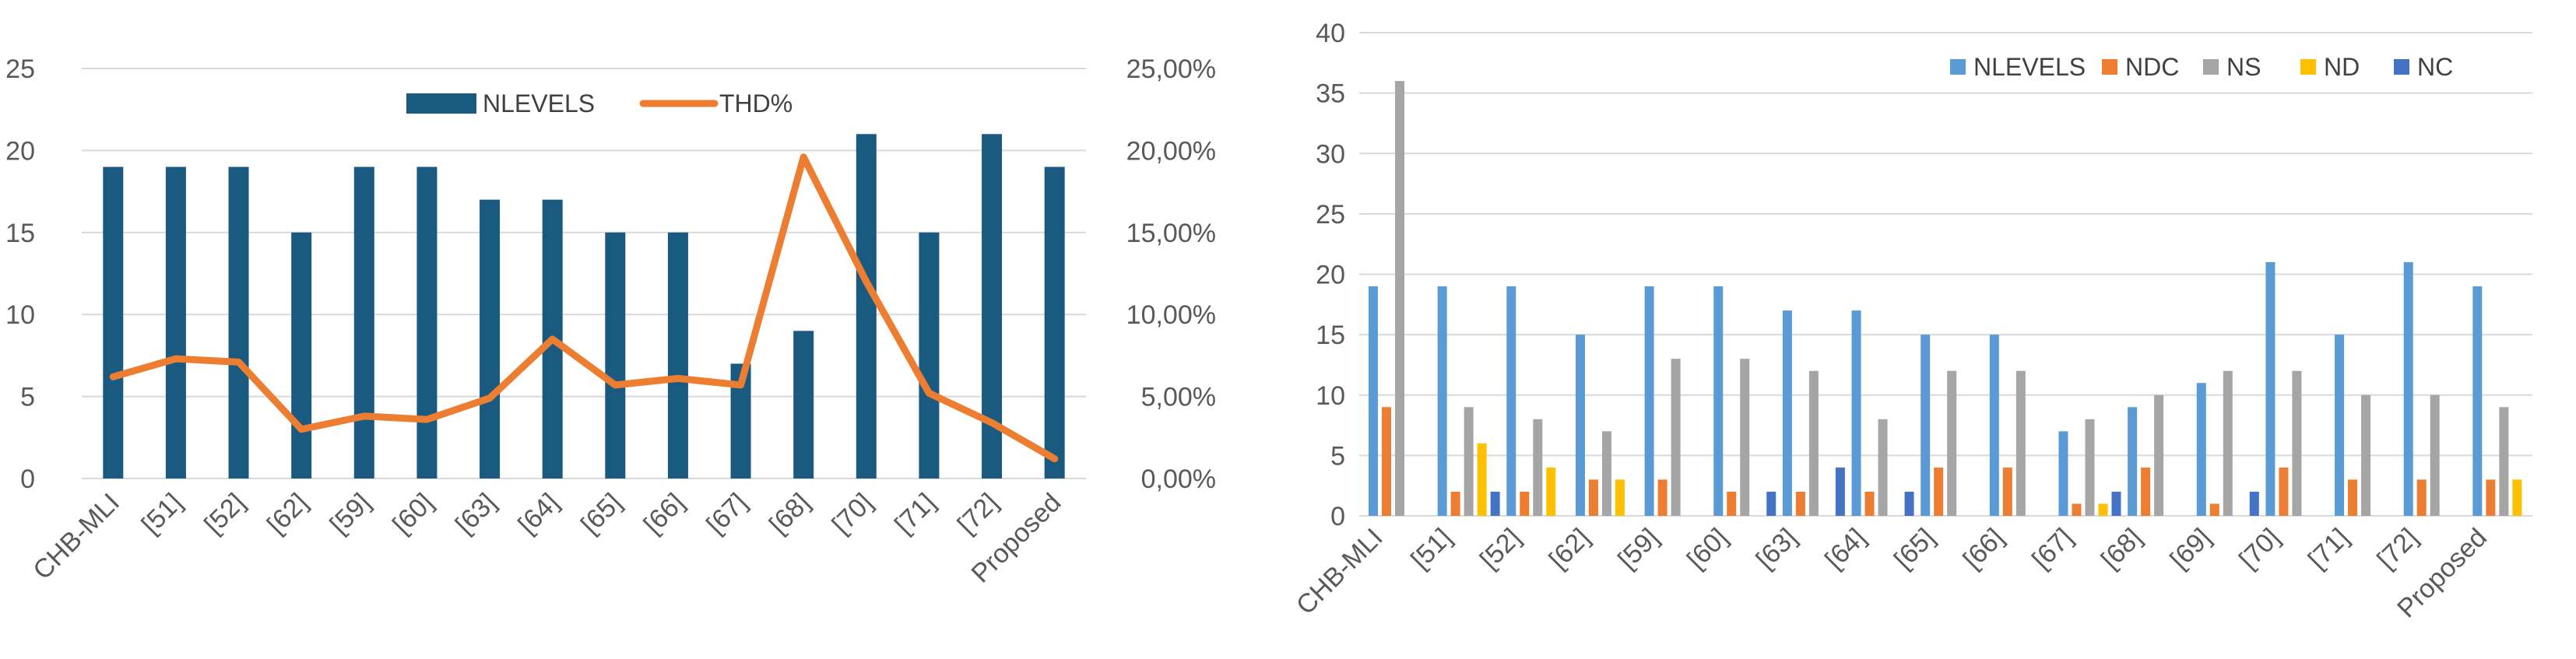 This screenshot has height=659, width=2576. What do you see at coordinates (2190, 549) in the screenshot?
I see `x-tick-label: [69]` at bounding box center [2190, 549].